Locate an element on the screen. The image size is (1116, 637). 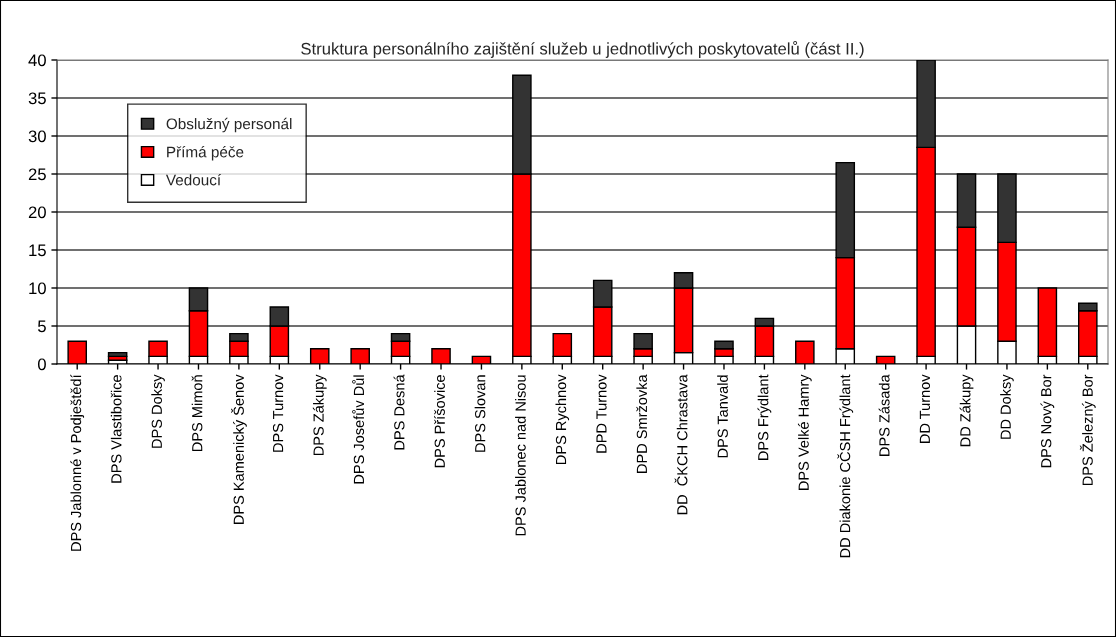
x-tick-label: DD Turnov is located at coordinates (925, 408).